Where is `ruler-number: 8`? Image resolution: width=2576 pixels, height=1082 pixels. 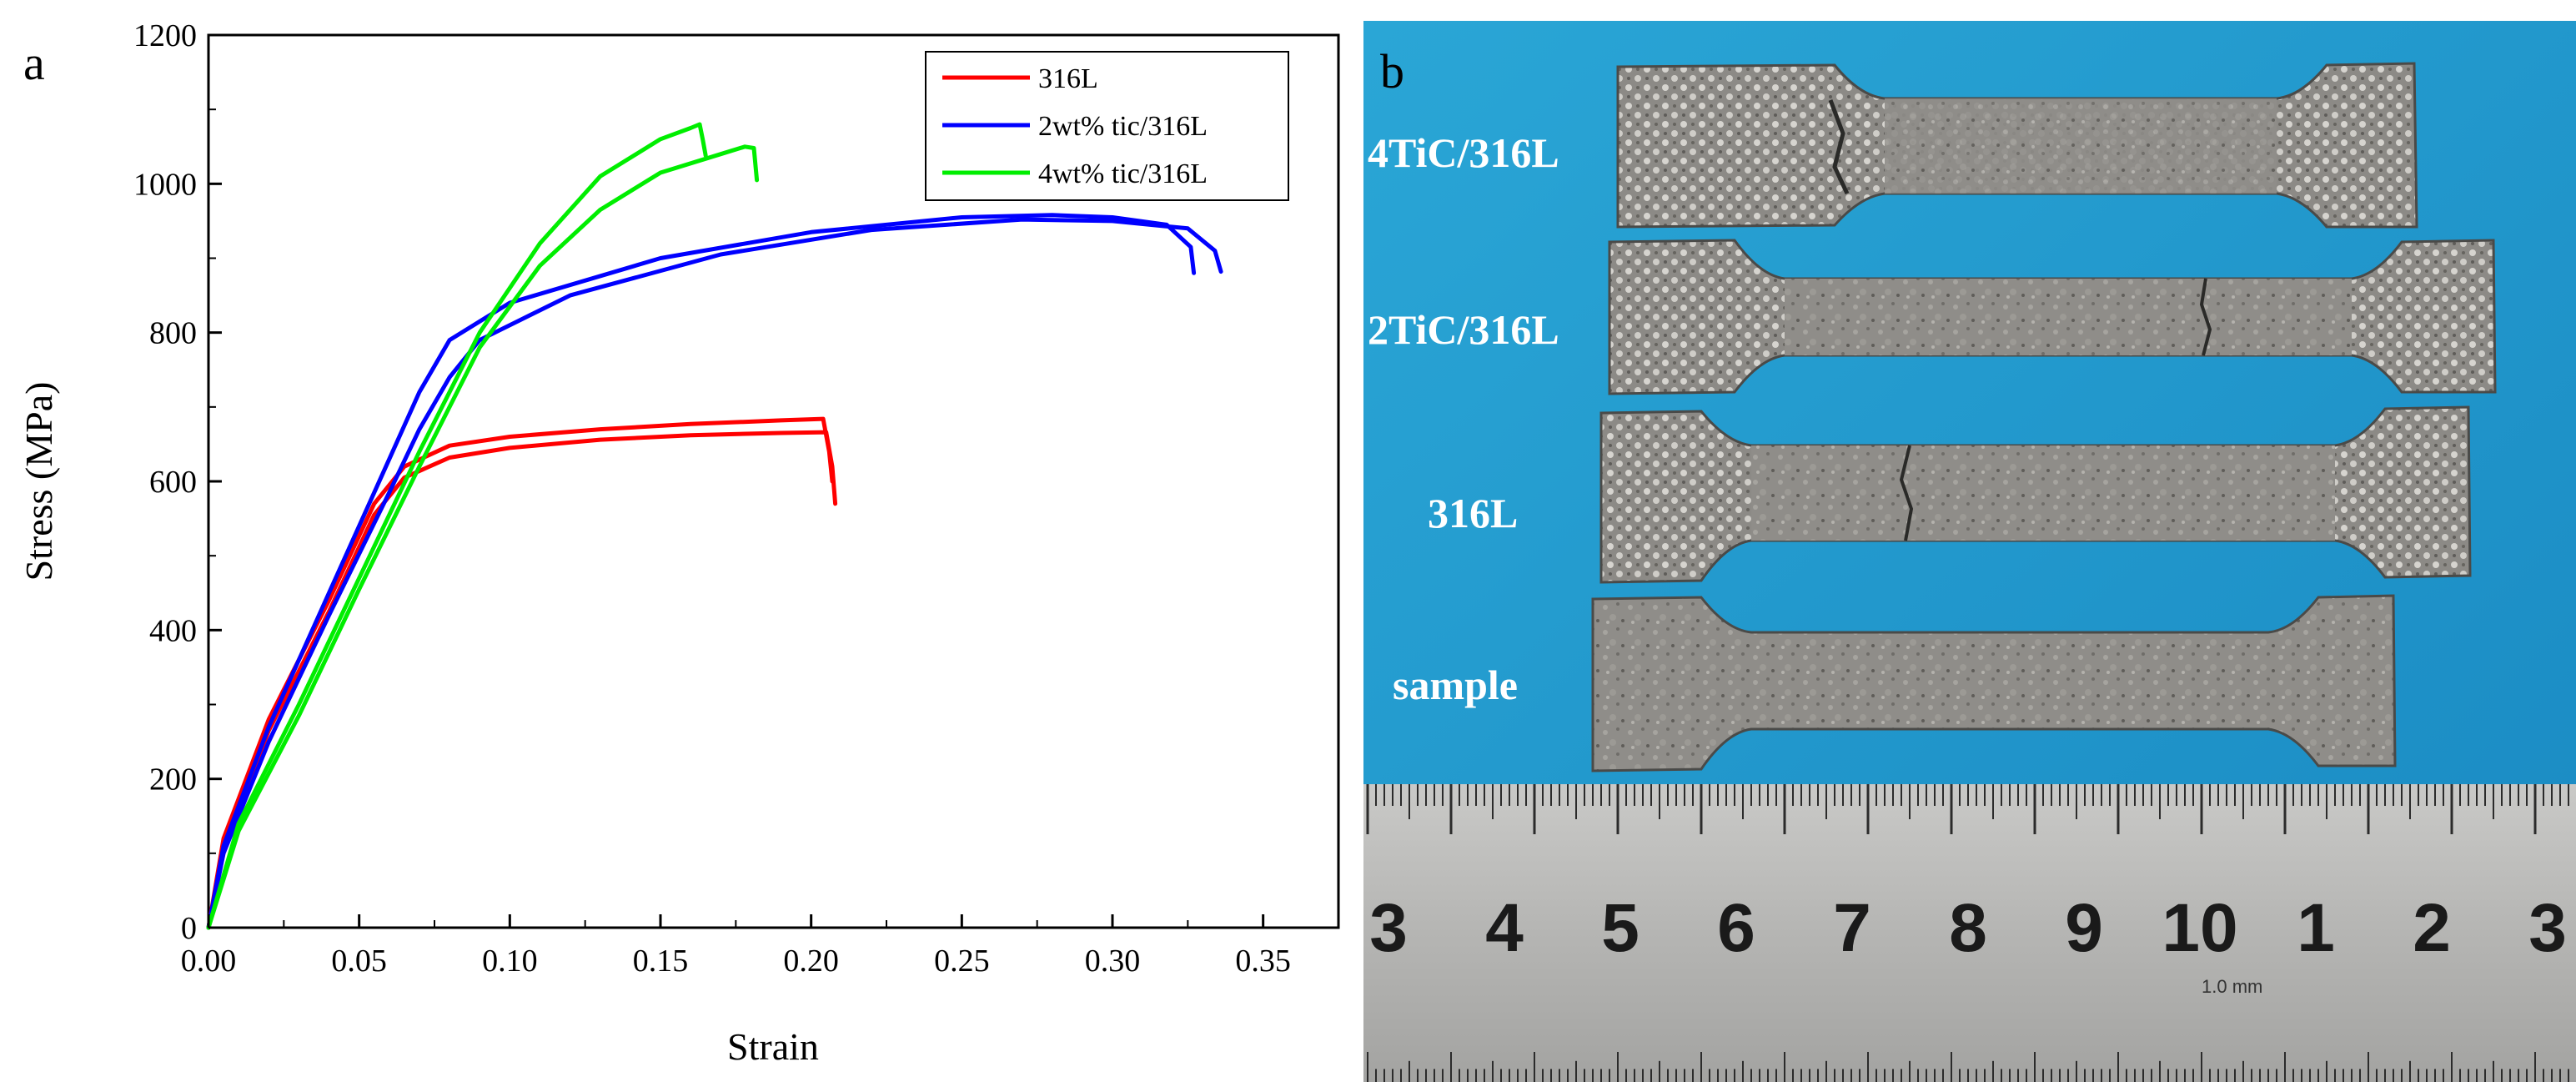 ruler-number: 8 is located at coordinates (1968, 928).